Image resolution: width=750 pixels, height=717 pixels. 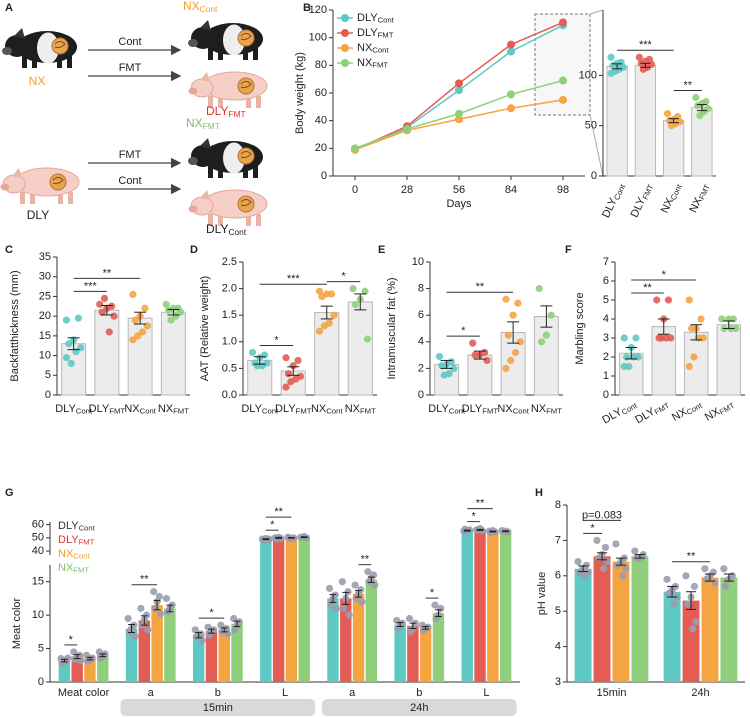 I want to click on x-tick-label: b, so click(x=419, y=693).